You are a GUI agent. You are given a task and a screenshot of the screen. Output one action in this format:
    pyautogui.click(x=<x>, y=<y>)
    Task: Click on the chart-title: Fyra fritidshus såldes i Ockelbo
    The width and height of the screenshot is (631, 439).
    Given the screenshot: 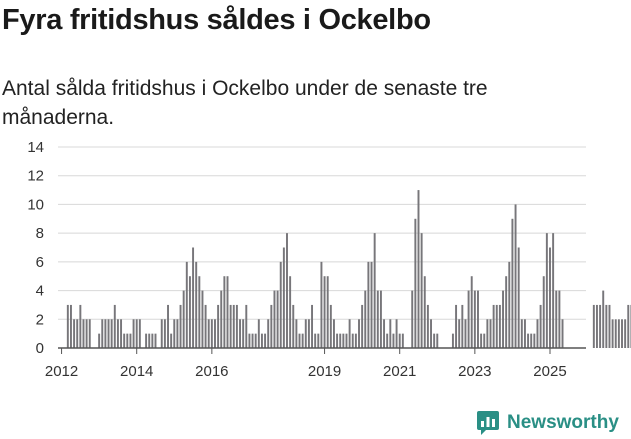 What is the action you would take?
    pyautogui.click(x=216, y=20)
    